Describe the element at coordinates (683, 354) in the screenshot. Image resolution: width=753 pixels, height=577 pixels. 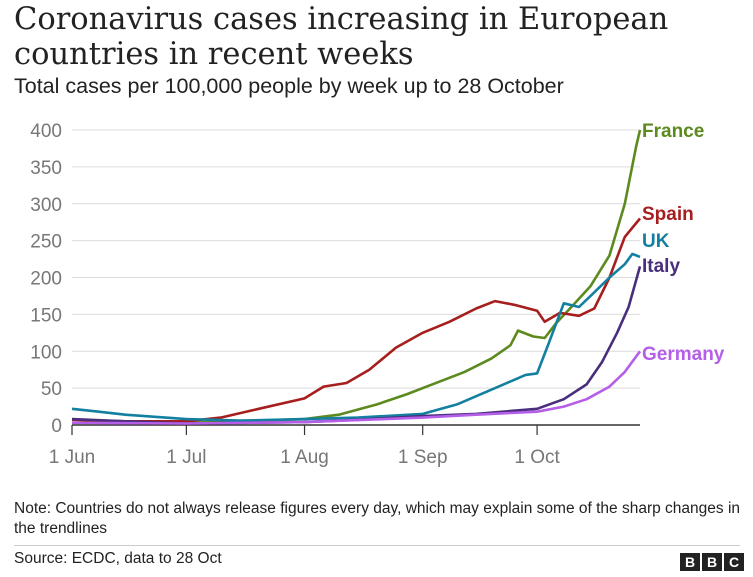
I see `series-label-germany: Germany` at that location.